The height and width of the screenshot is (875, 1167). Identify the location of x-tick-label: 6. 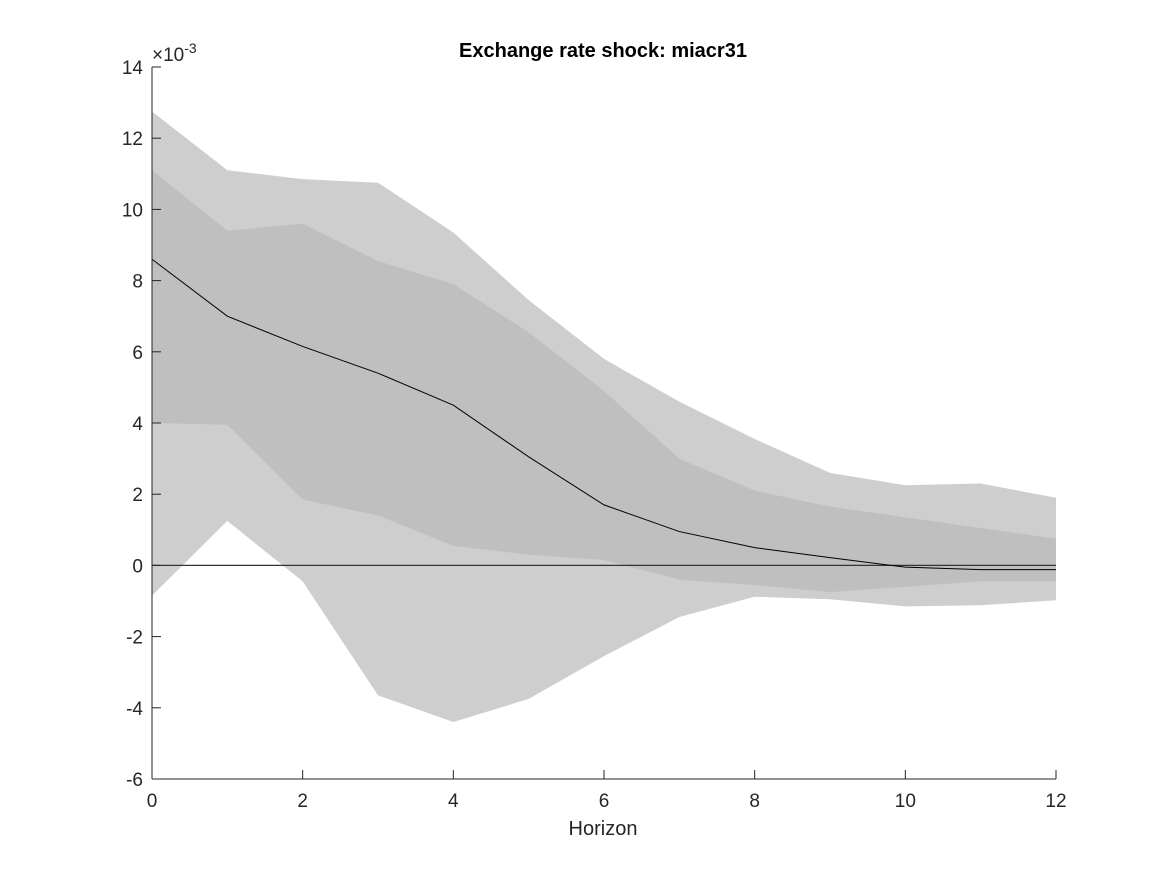
(604, 801).